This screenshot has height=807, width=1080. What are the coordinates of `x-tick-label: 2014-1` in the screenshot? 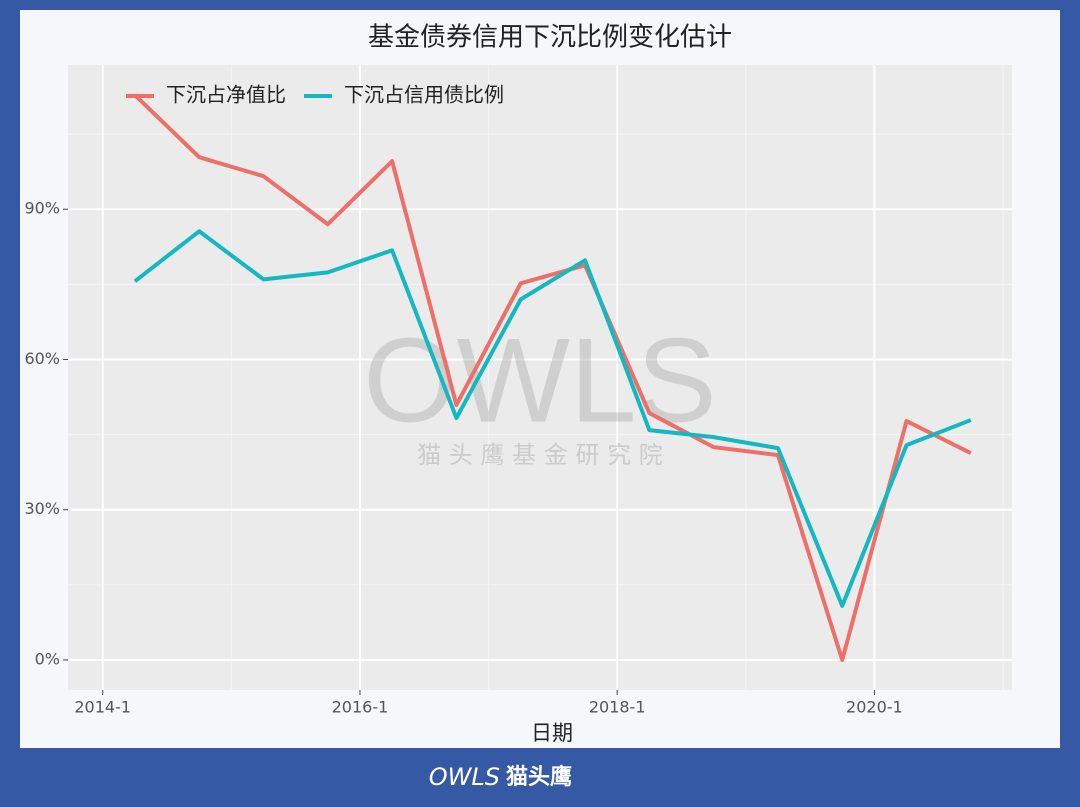 It's located at (102, 707).